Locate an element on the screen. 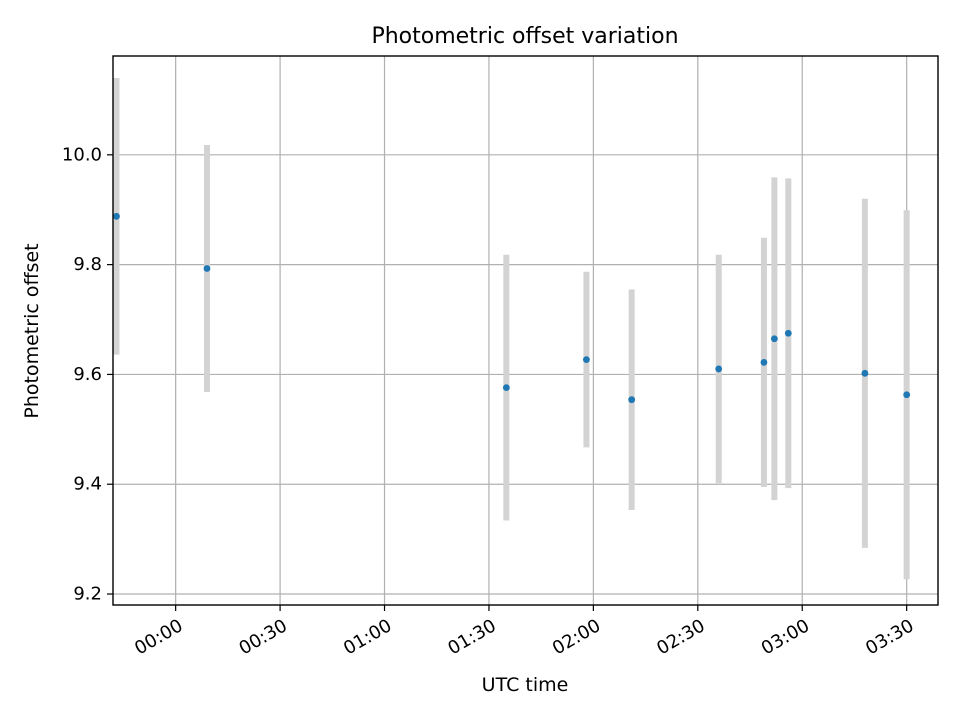 The image size is (960, 720). y-tick-label: 9.8 is located at coordinates (87, 264).